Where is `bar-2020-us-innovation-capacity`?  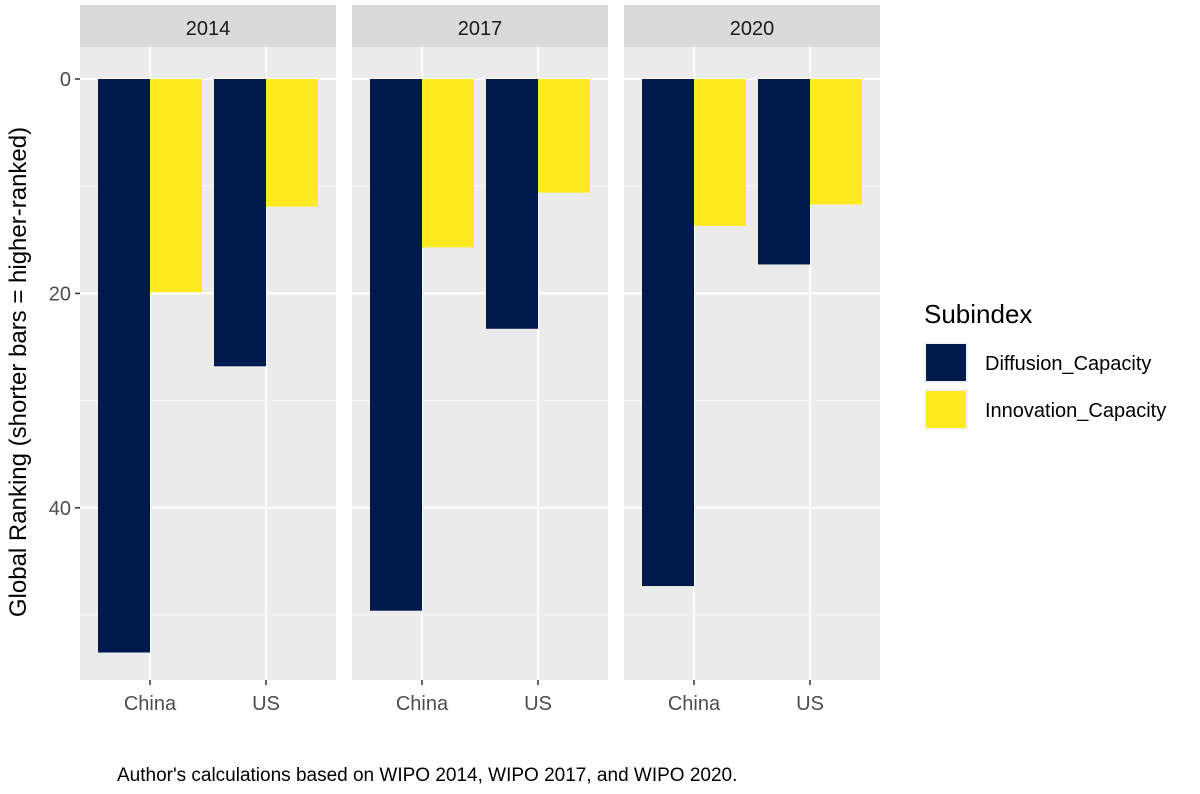
bar-2020-us-innovation-capacity is located at coordinates (836, 142).